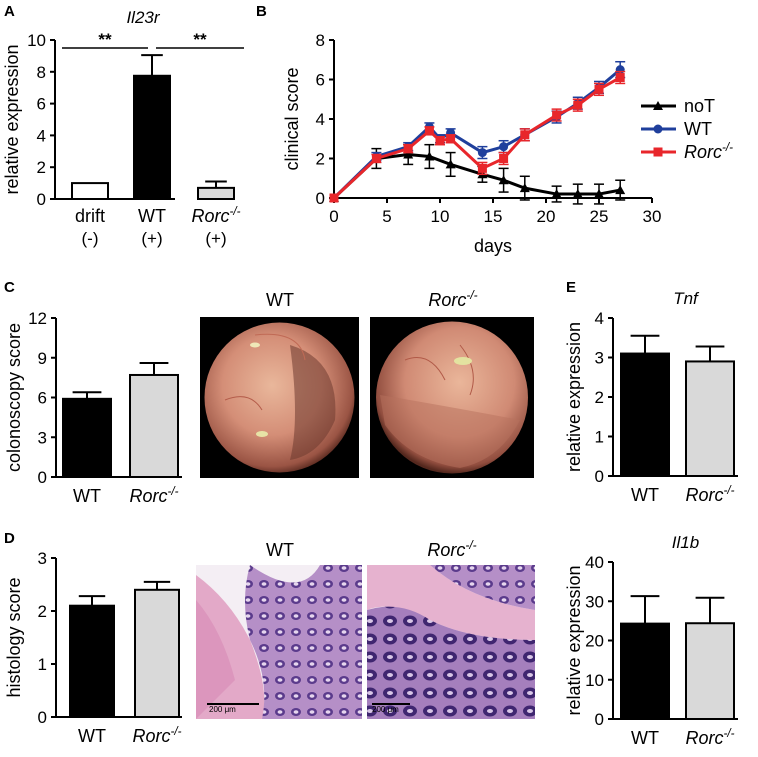 The width and height of the screenshot is (758, 757). What do you see at coordinates (280, 550) in the screenshot?
I see `histology-label-wt: WT` at bounding box center [280, 550].